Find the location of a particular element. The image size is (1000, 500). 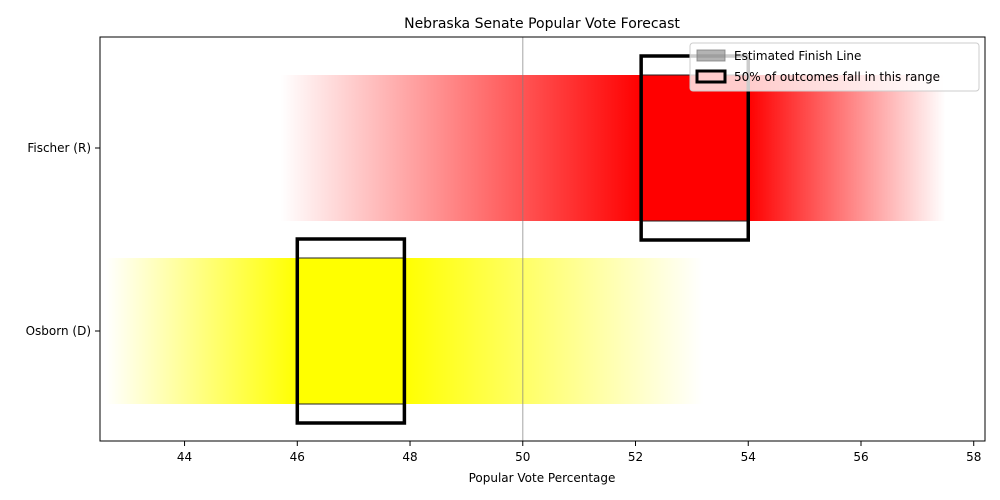

x-axis-ticks: 44 46 48 50 52 54 56 58 is located at coordinates (579, 452).